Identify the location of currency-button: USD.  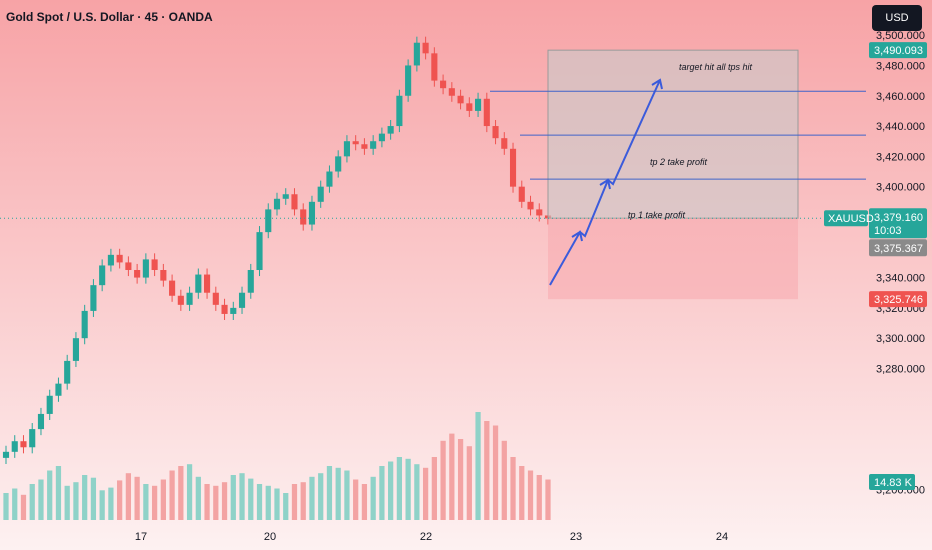
(897, 18).